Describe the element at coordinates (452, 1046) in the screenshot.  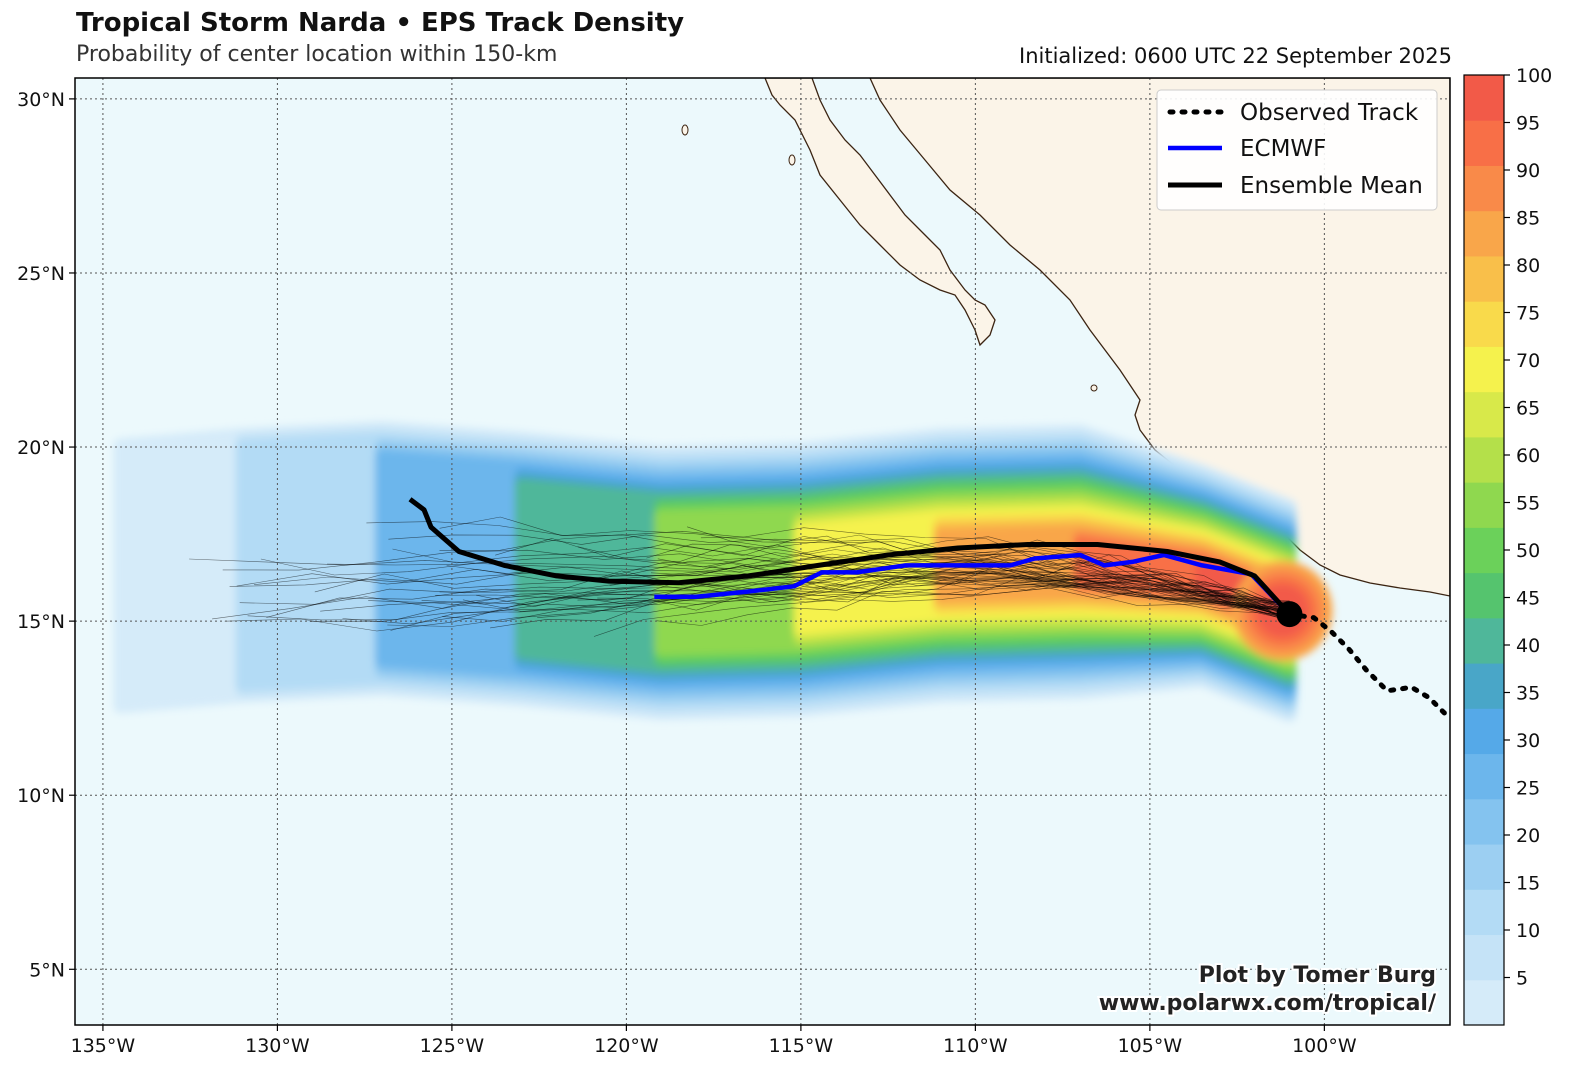
I see `lon-tick-label: 125°W` at that location.